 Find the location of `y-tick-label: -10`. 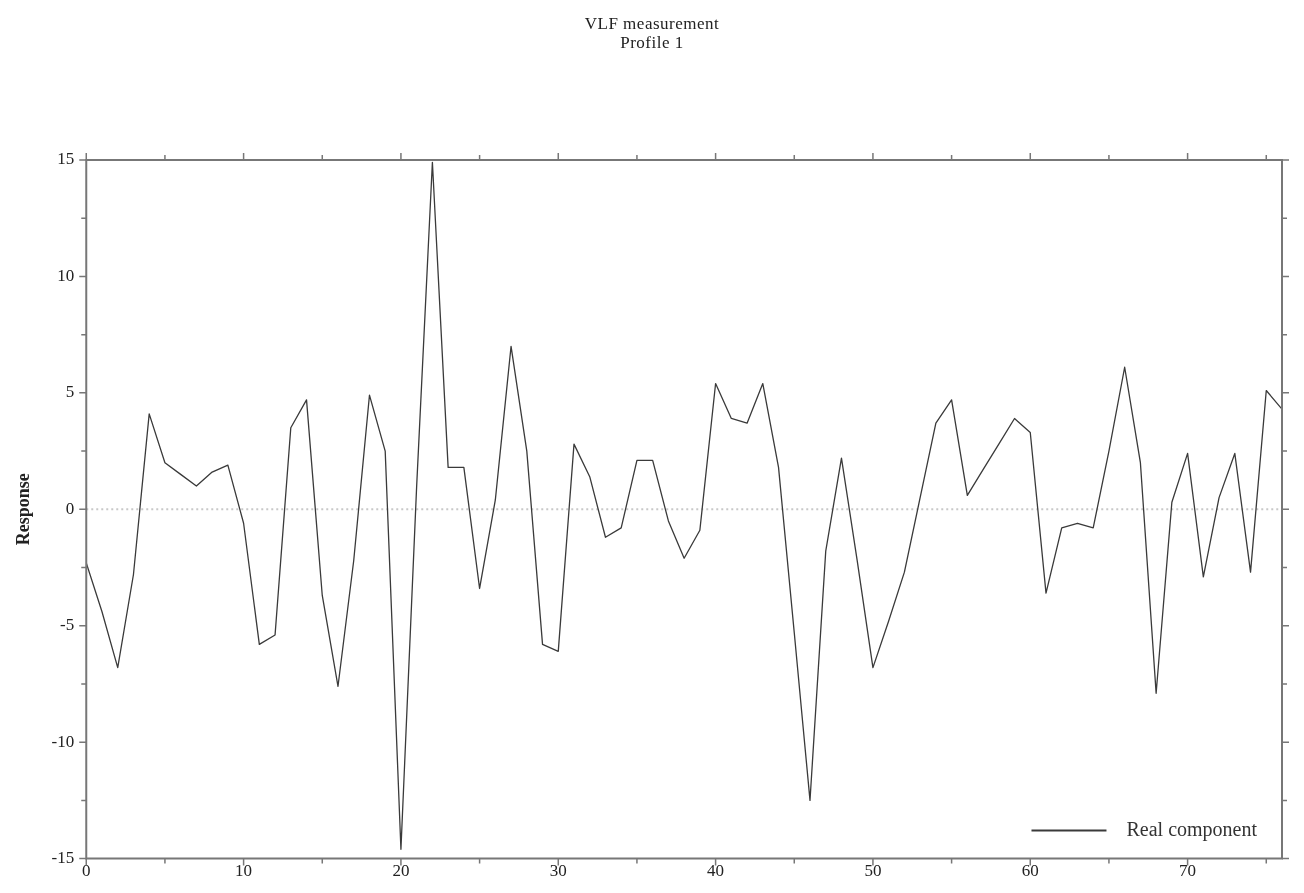

y-tick-label: -10 is located at coordinates (63, 741).